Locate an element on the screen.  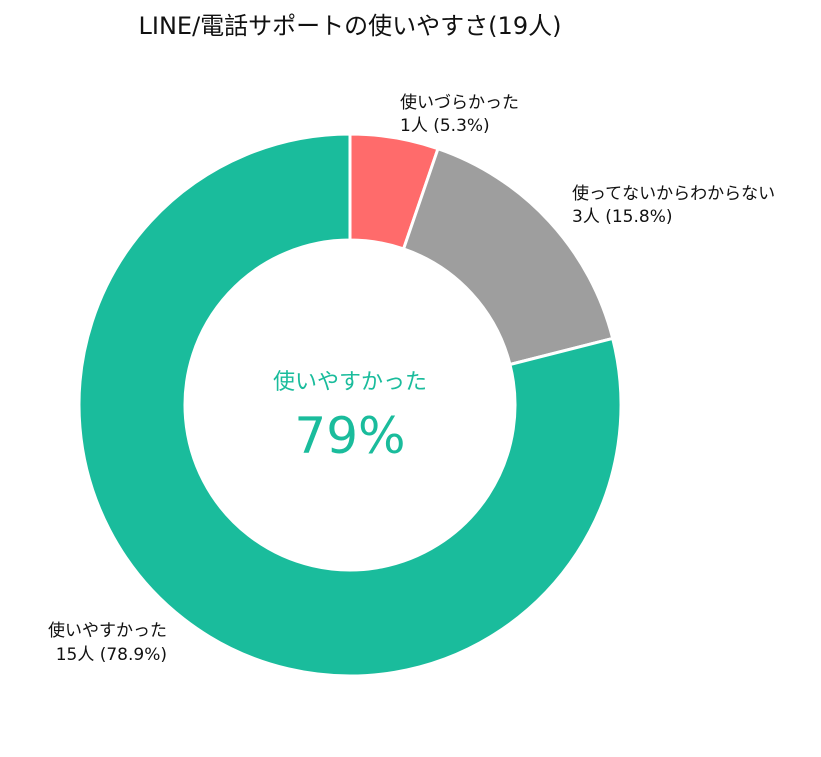
slice-label-easy-name: 使いやすかった is located at coordinates (107, 630).